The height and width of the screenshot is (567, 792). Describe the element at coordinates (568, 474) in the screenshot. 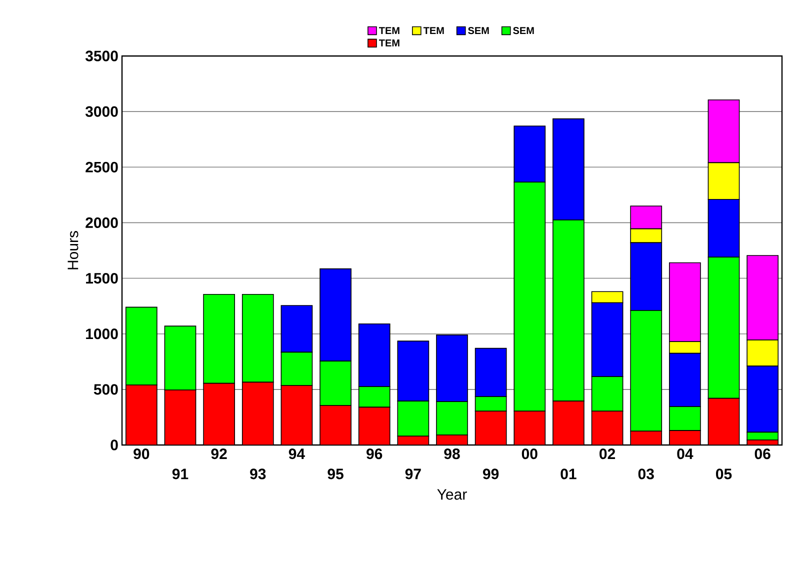

I see `x-tick-label: 01` at that location.